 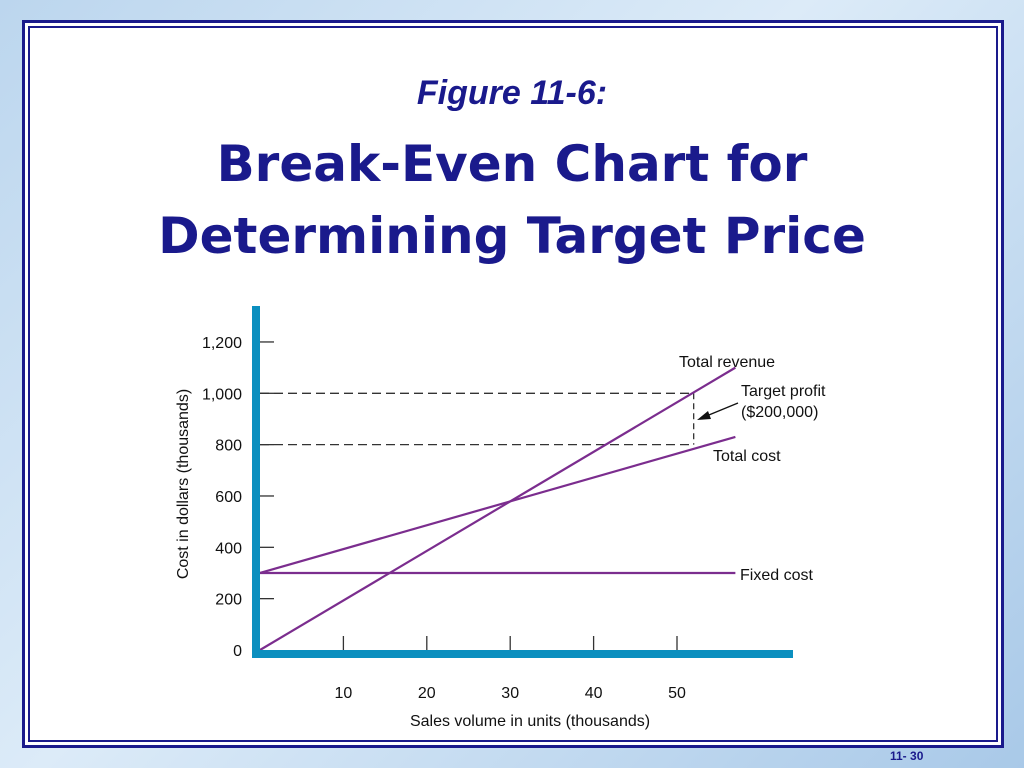 I want to click on figure-label: Figure 11-6:, so click(x=512, y=93).